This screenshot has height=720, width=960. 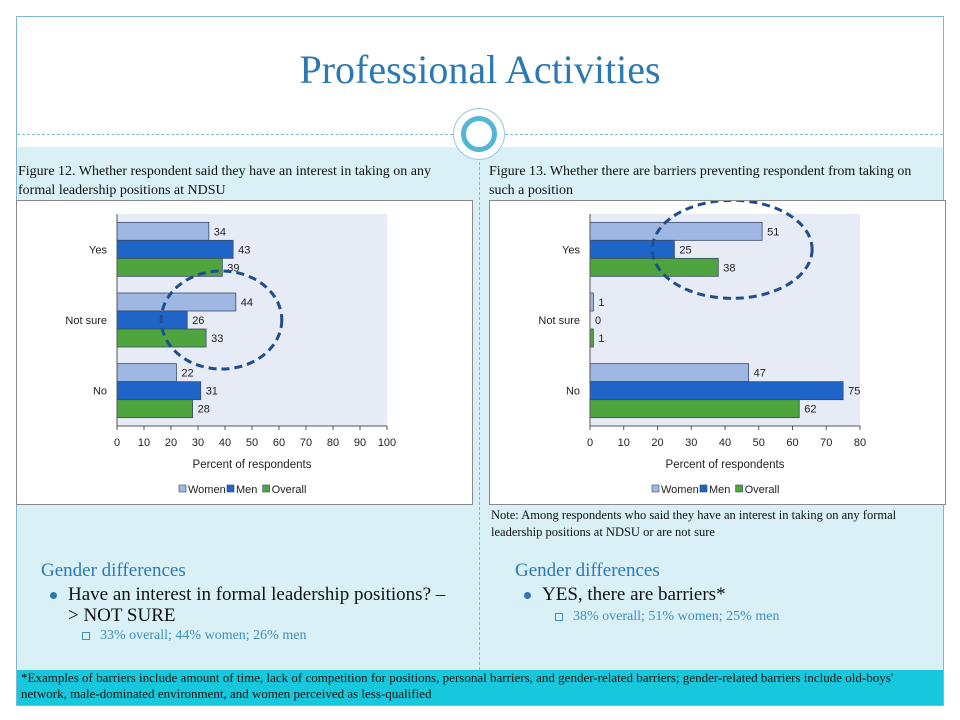 I want to click on right-gender-differences-heading: Gender differences, so click(x=587, y=570).